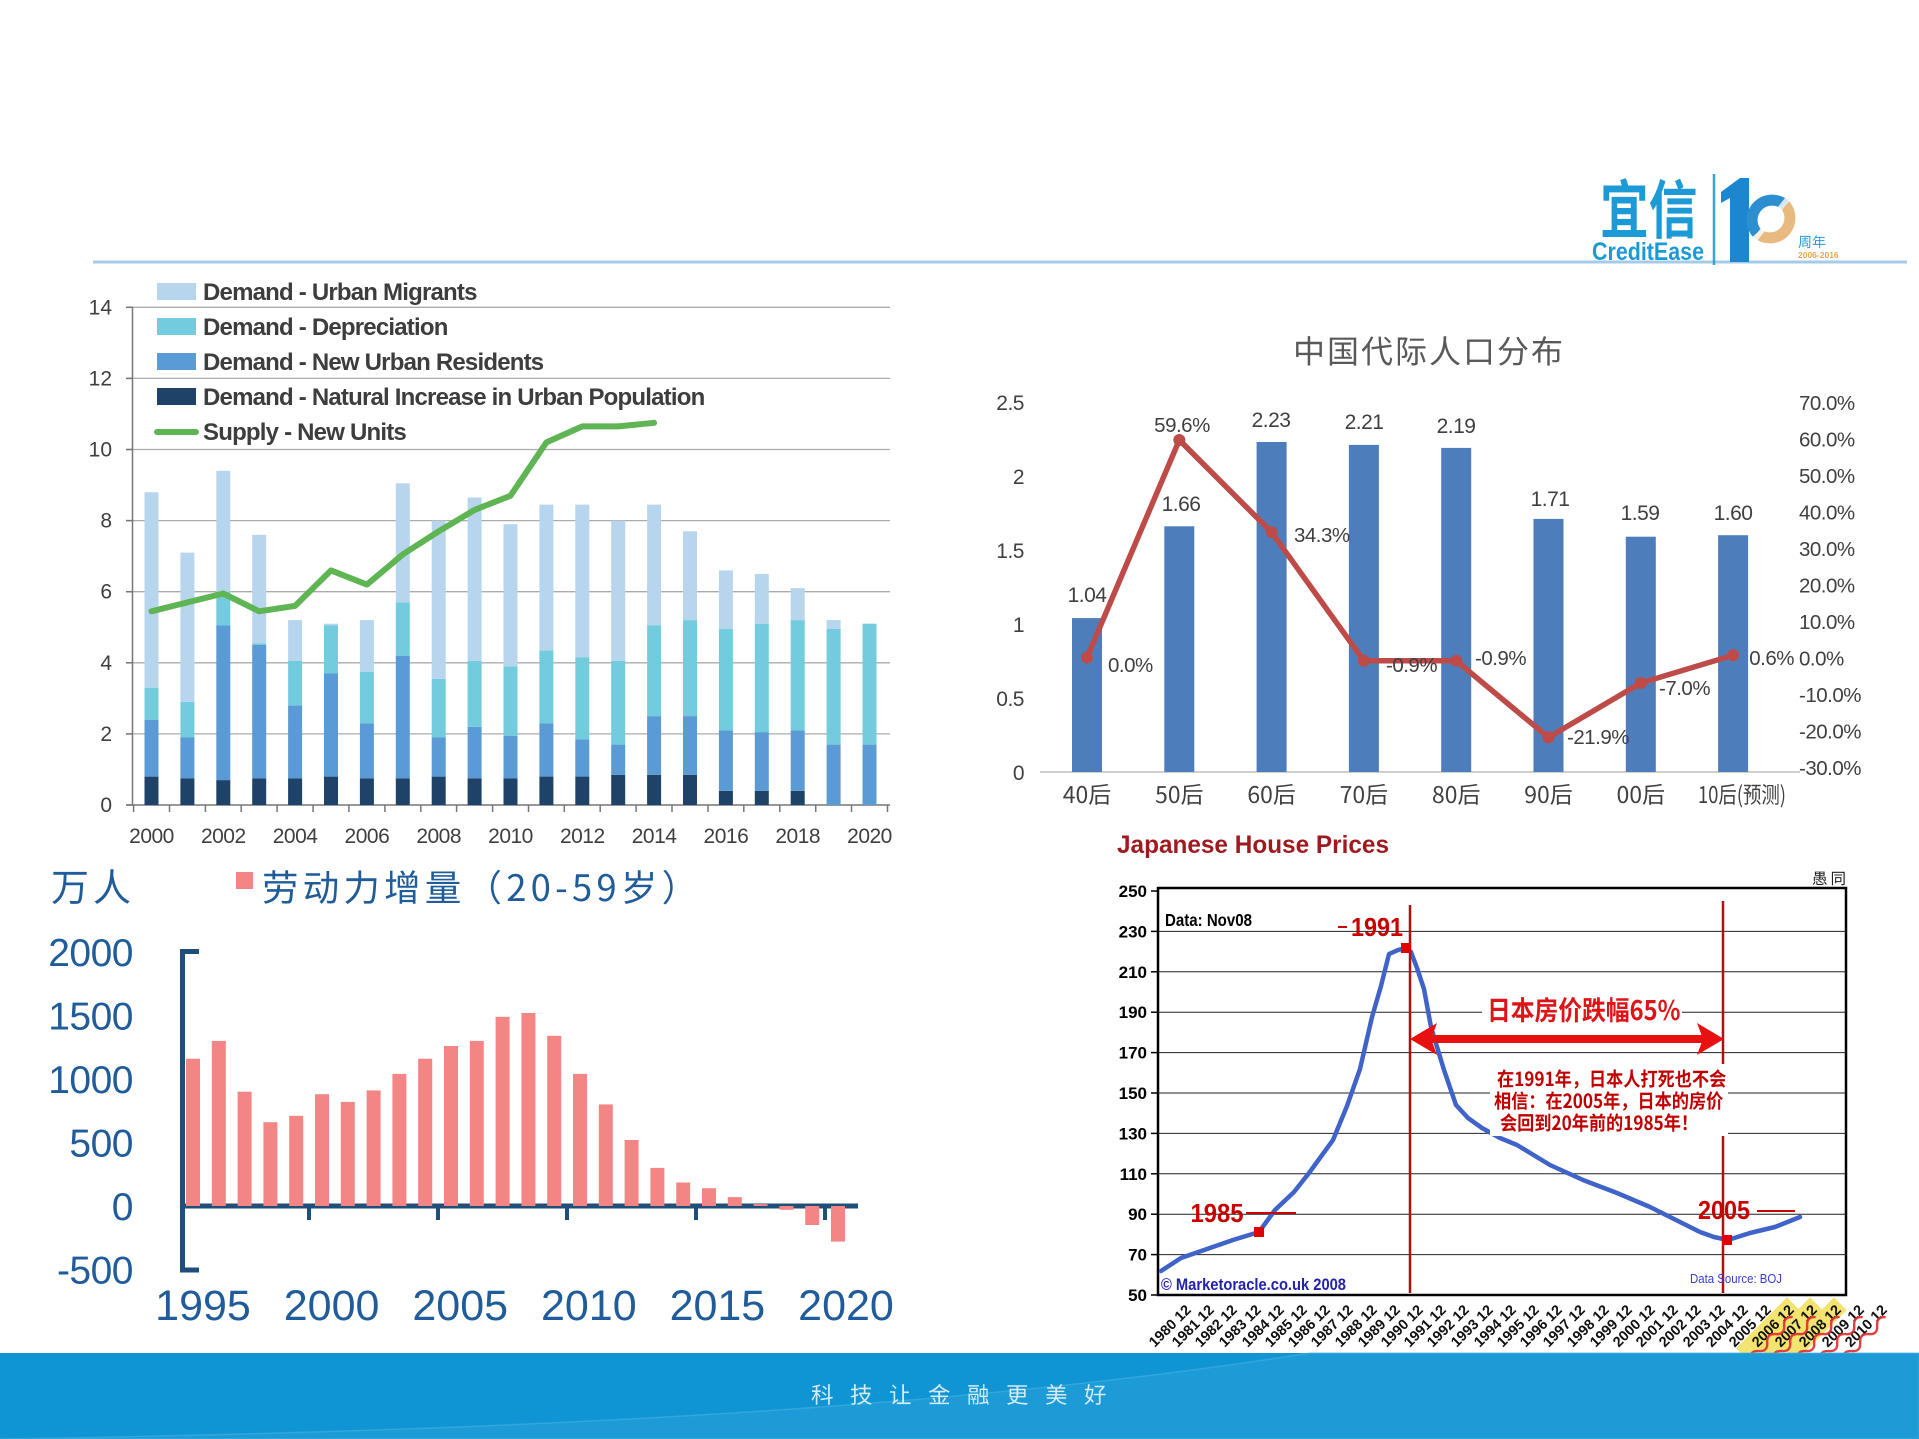  I want to click on svg-text: 210, so click(1133, 972).